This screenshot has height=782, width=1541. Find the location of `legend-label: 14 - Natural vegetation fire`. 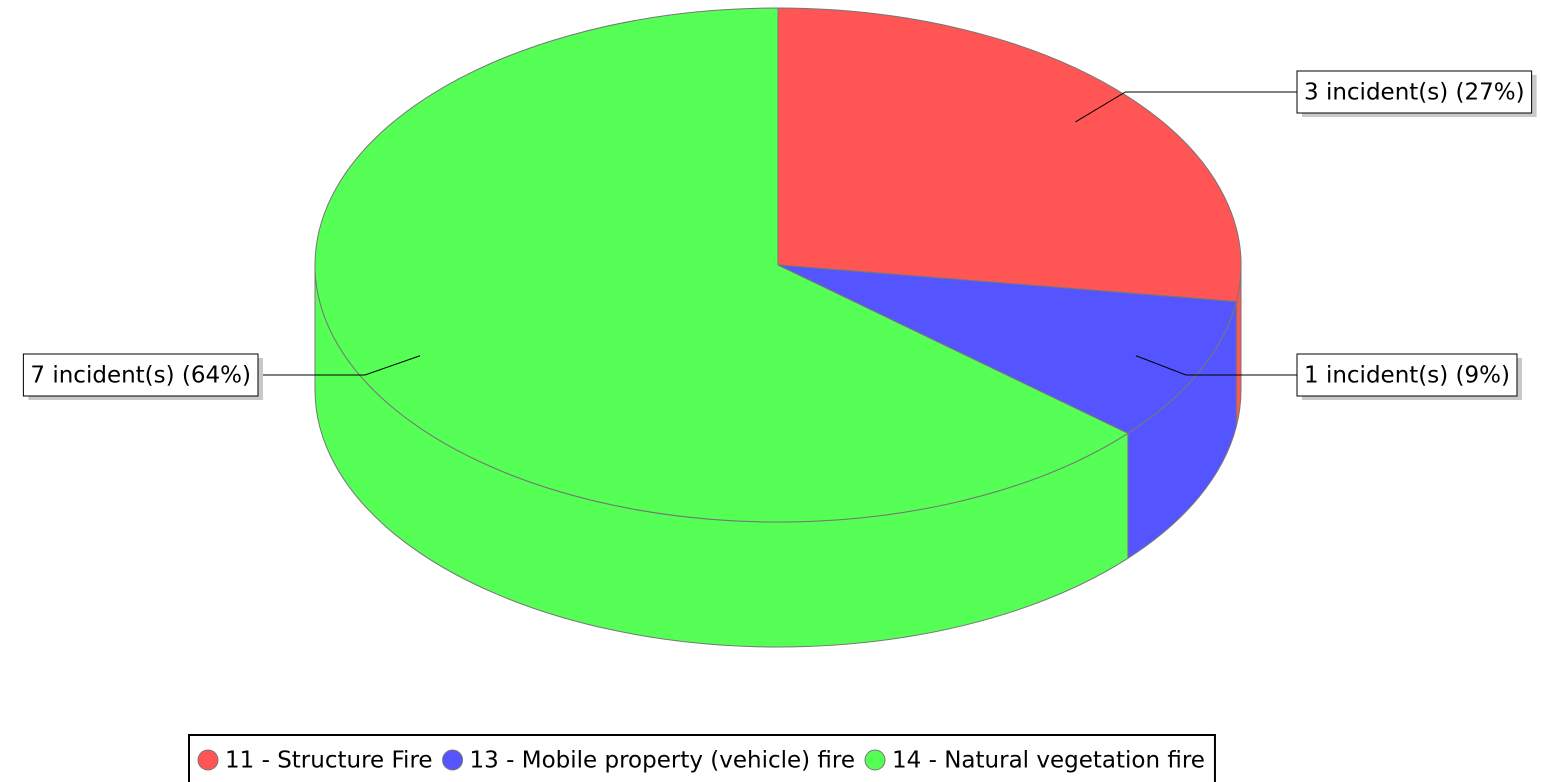

legend-label: 14 - Natural vegetation fire is located at coordinates (1048, 761).